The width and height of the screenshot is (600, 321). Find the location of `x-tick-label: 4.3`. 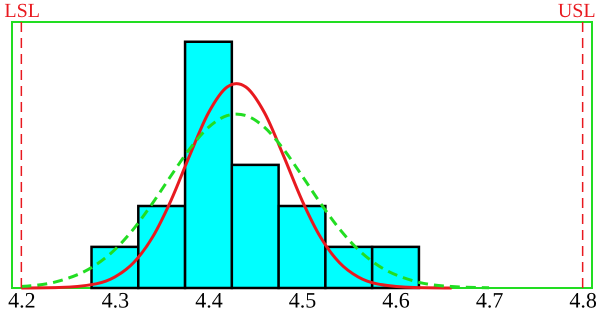

x-tick-label: 4.3 is located at coordinates (116, 300).